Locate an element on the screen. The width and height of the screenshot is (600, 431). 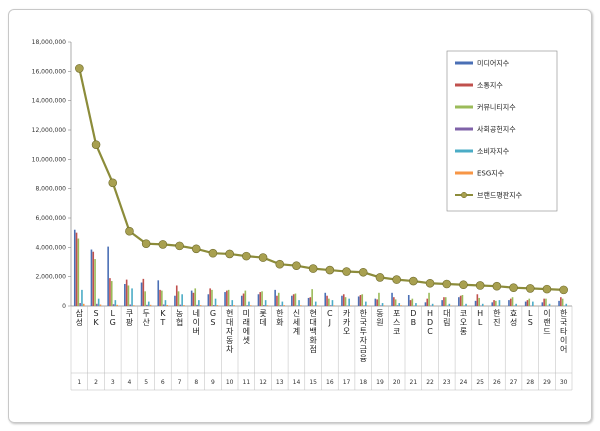
rank-label: 12 is located at coordinates (263, 382).